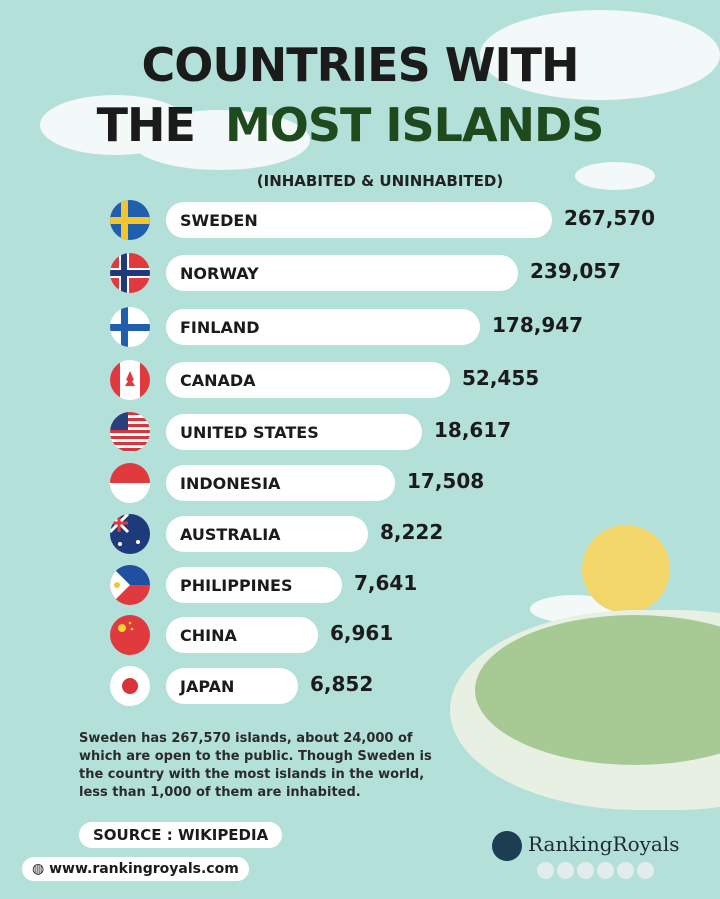 The width and height of the screenshot is (720, 899). What do you see at coordinates (545, 870) in the screenshot?
I see `facebook-icon` at bounding box center [545, 870].